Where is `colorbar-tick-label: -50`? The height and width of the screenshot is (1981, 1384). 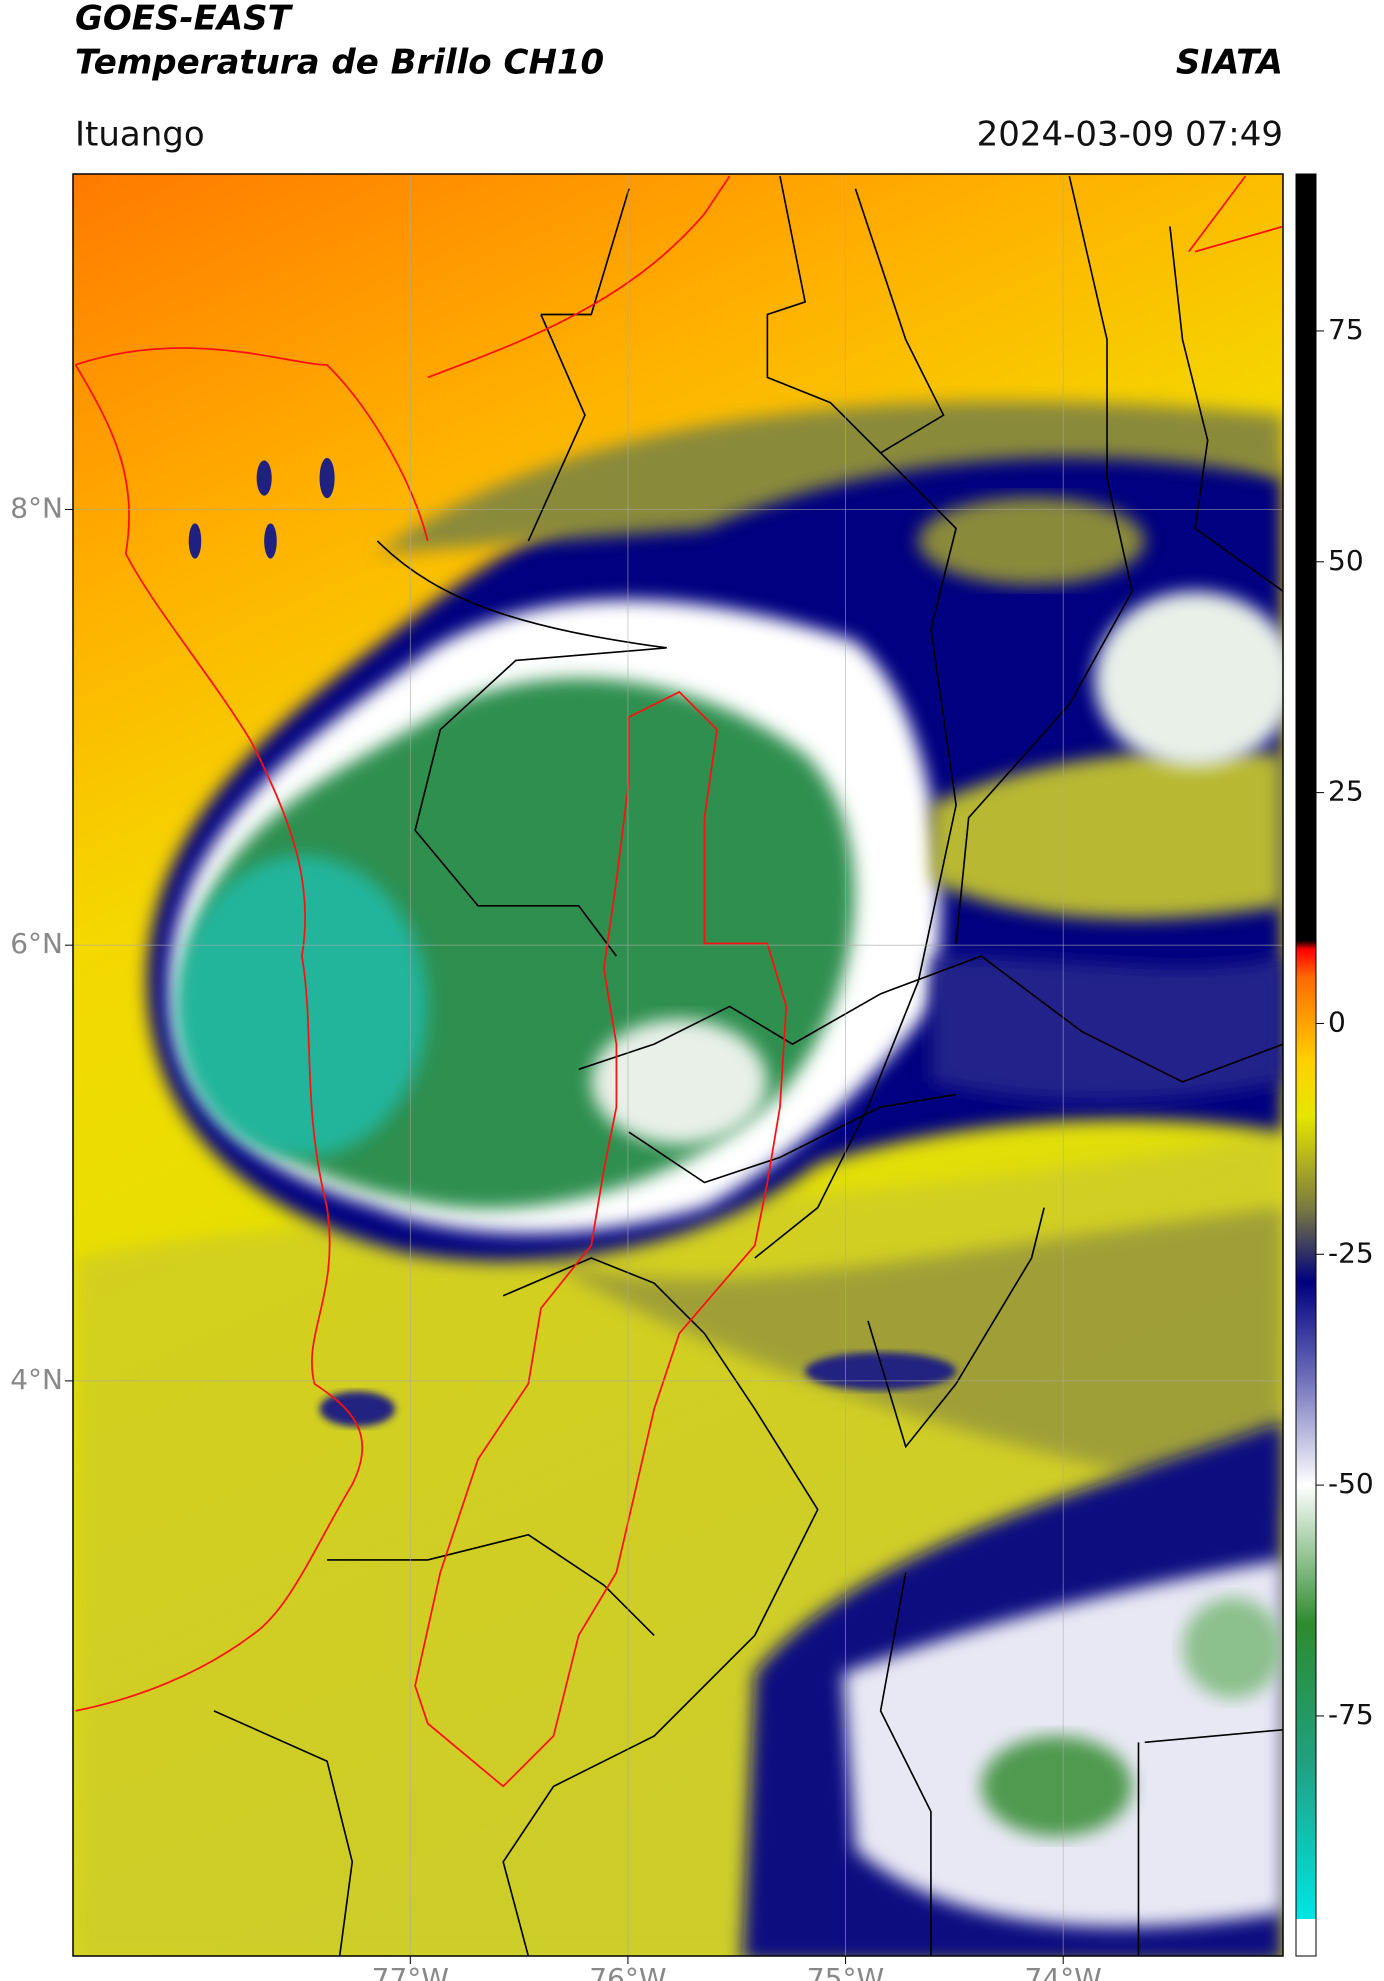 colorbar-tick-label: -50 is located at coordinates (1351, 1483).